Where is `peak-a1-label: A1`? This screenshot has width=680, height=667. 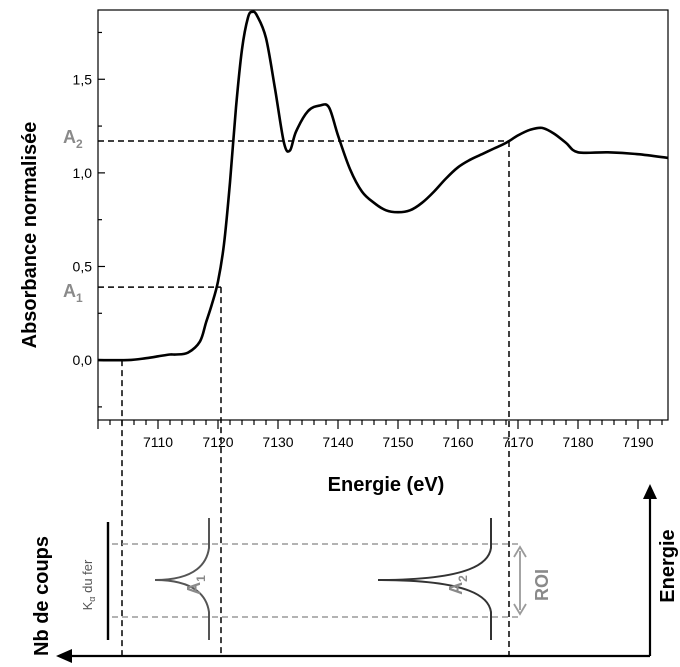 peak-a1-label: A1 is located at coordinates (196, 585).